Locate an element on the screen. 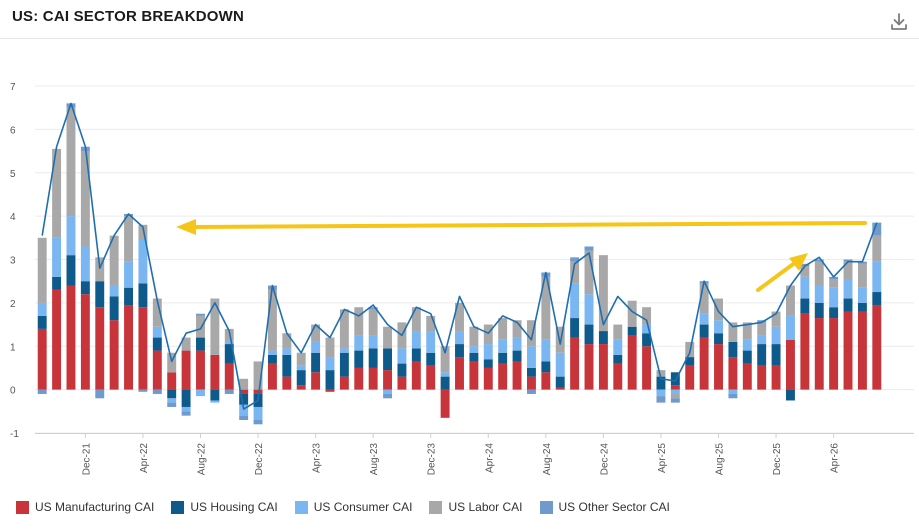 The height and width of the screenshot is (530, 919). legend-item-other: US Other Sector CAI is located at coordinates (604, 507).